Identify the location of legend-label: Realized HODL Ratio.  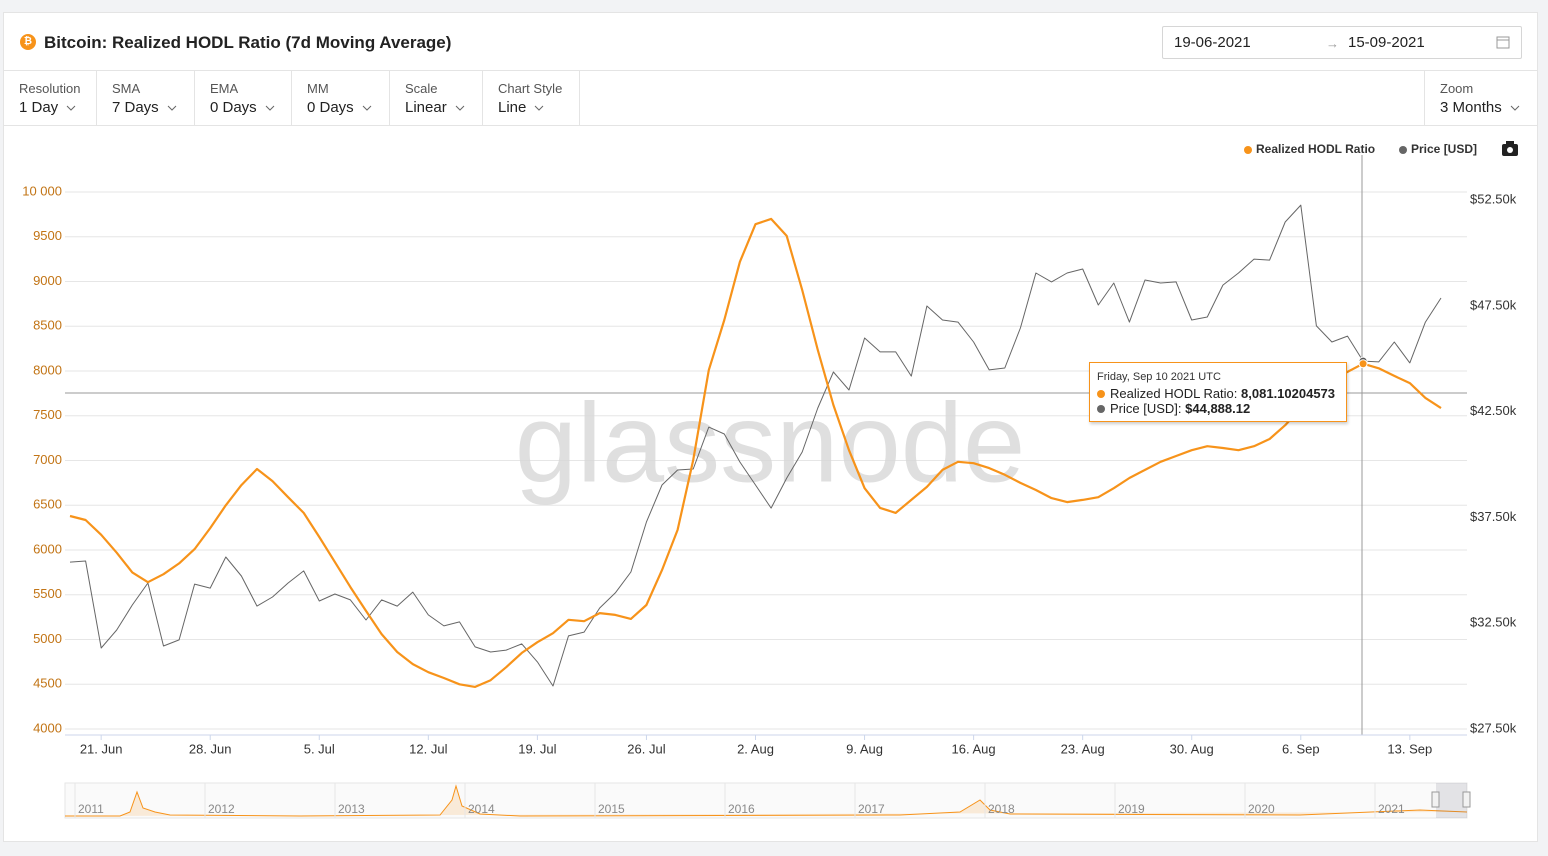
(1315, 149).